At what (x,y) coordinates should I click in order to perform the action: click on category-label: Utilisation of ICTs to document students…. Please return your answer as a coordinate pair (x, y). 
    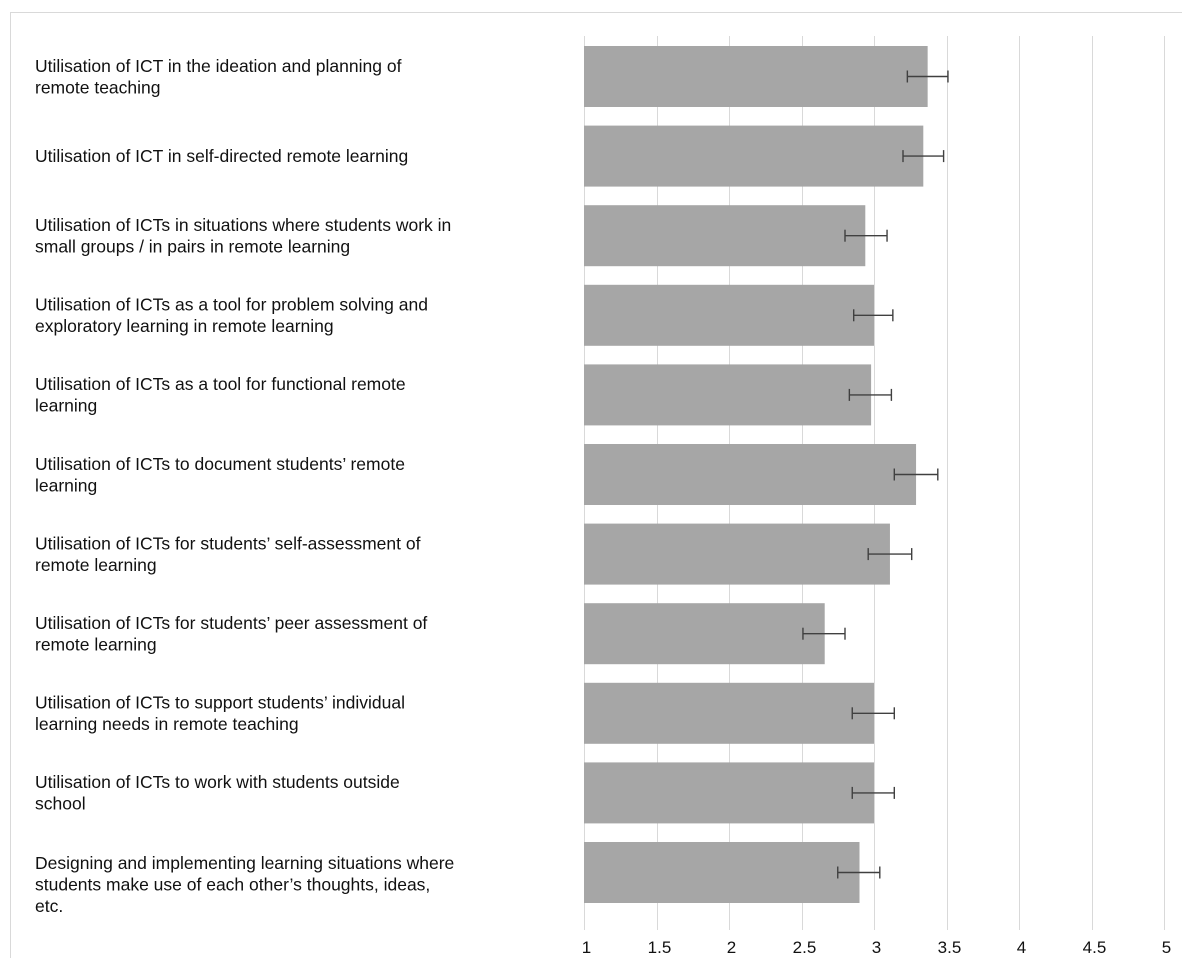
    Looking at the image, I should click on (220, 464).